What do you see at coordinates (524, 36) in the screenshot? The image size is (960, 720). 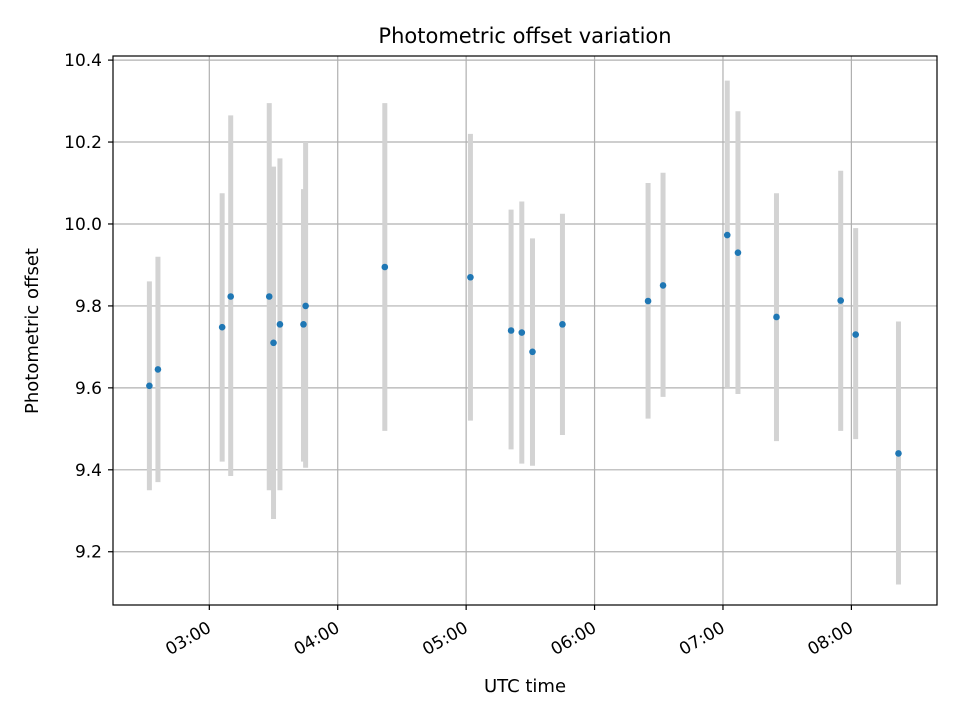 I see `chart-title: Photometric offset variation` at bounding box center [524, 36].